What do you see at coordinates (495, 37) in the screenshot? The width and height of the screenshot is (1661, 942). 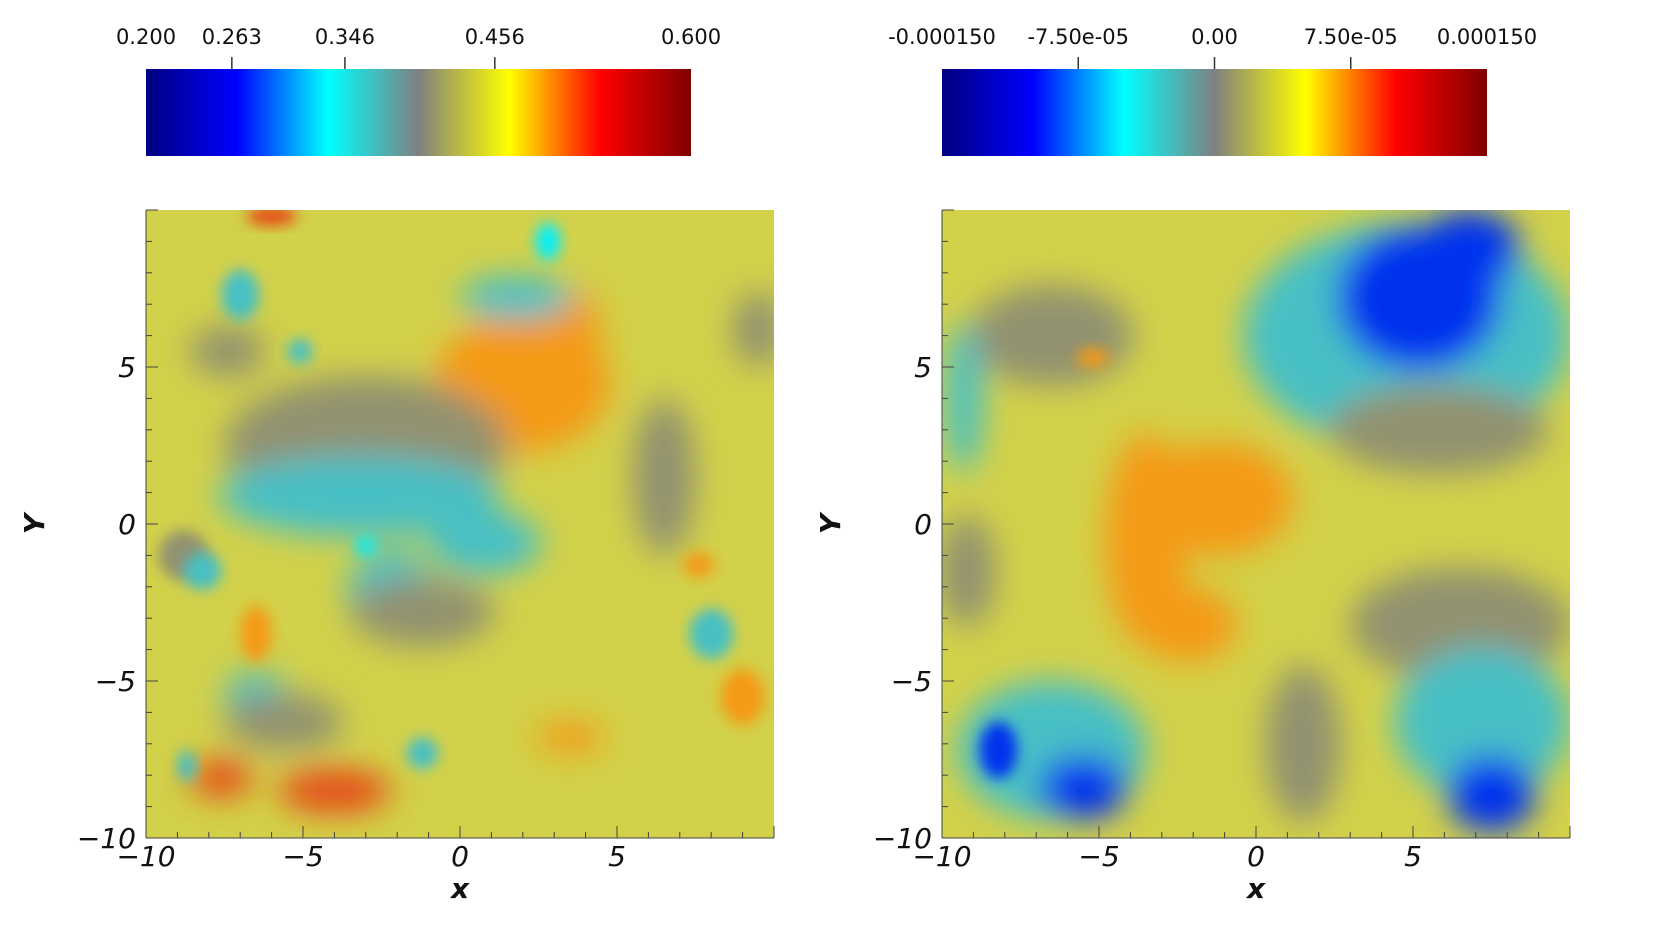 I see `colorbar-tick-label: 0.456` at bounding box center [495, 37].